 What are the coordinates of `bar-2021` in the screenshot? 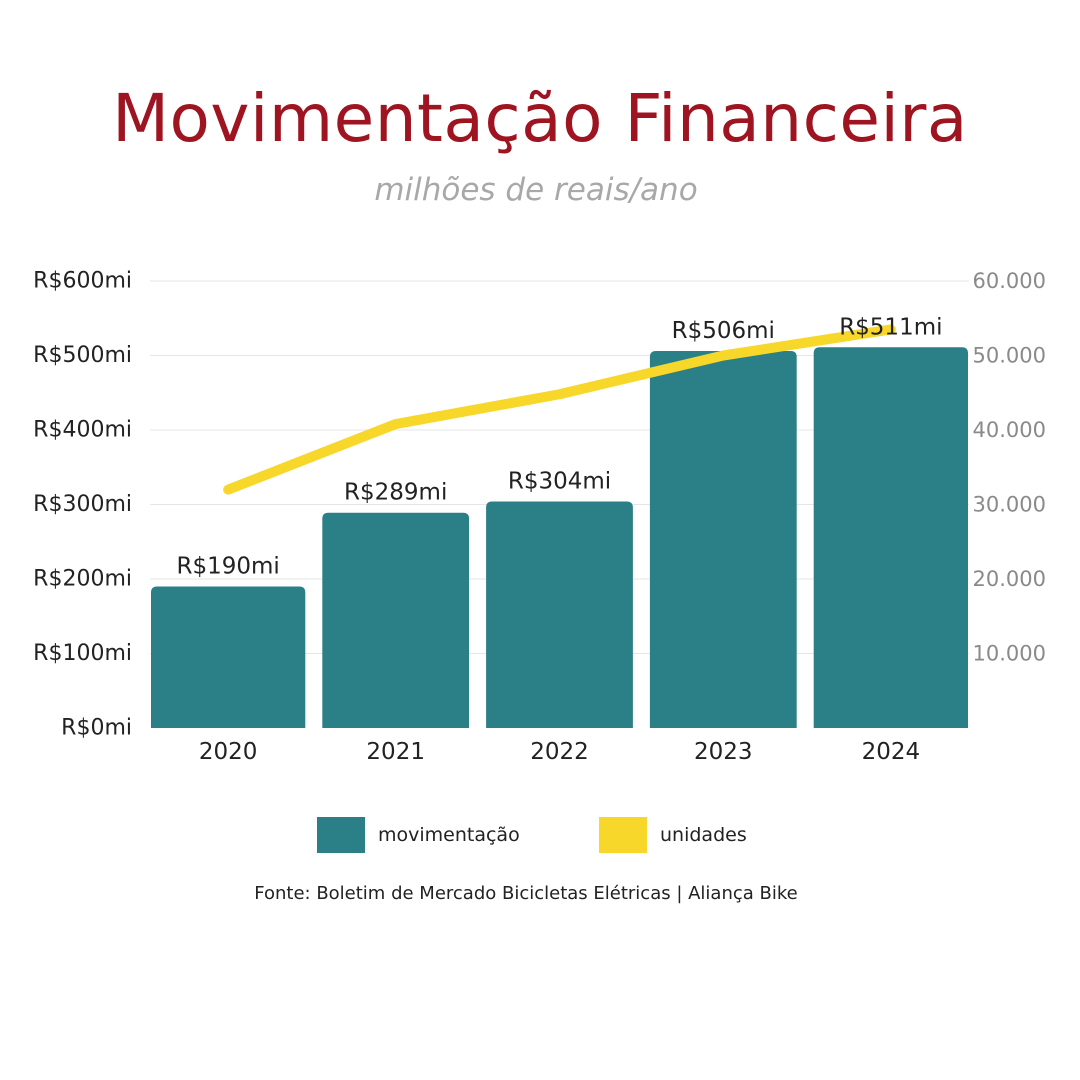 It's located at (396, 620).